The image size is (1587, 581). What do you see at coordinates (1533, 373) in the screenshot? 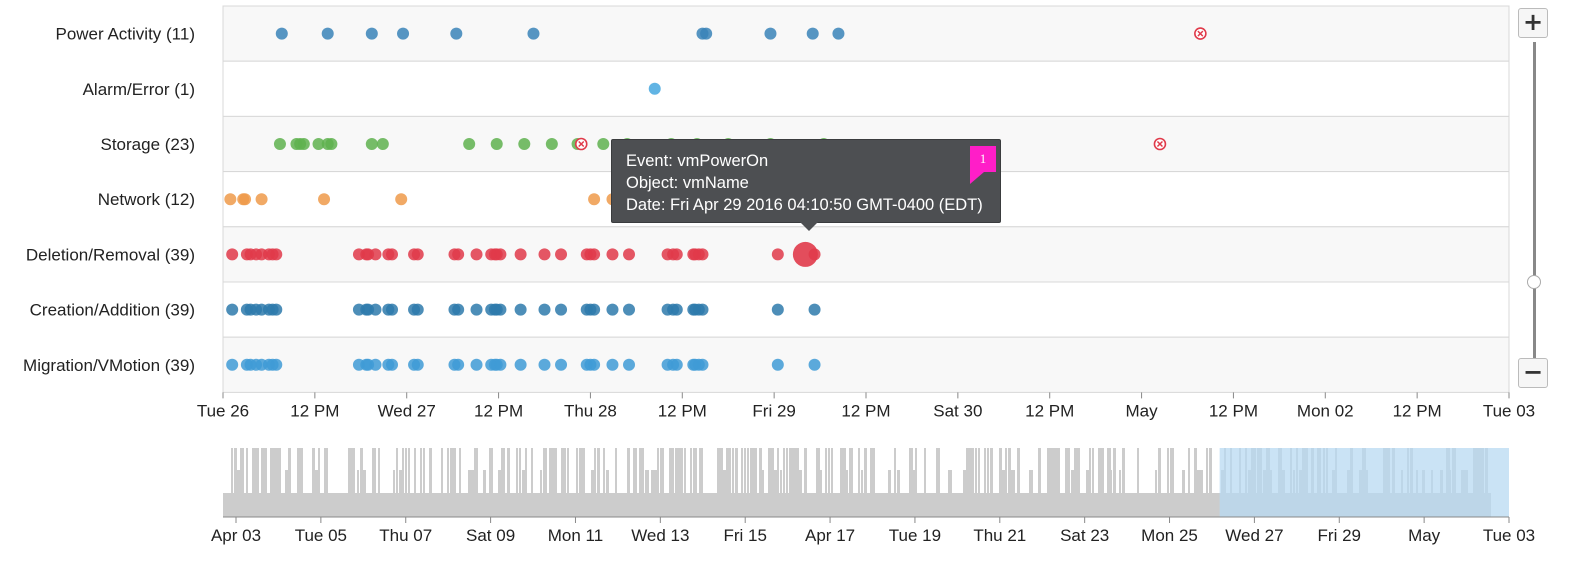
I see `zoom-out-button: −` at bounding box center [1533, 373].